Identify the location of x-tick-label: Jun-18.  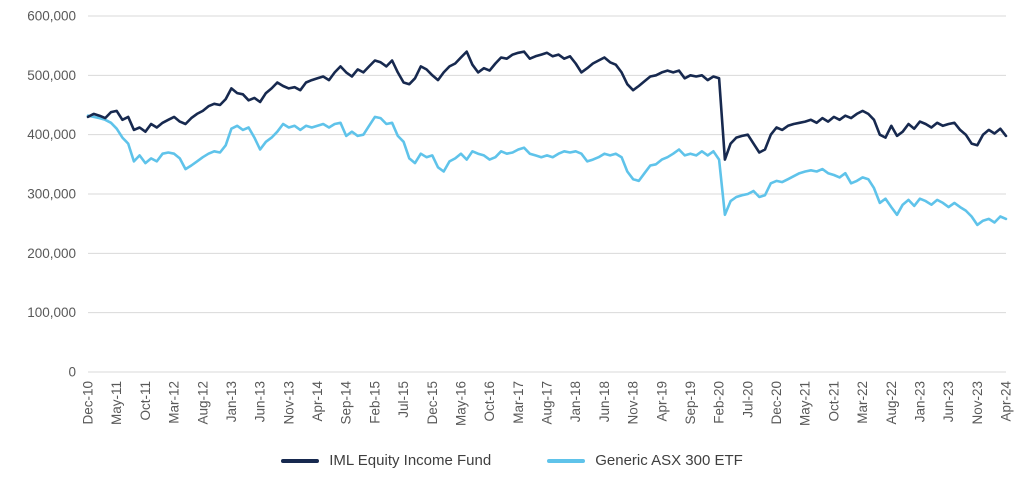
(604, 401).